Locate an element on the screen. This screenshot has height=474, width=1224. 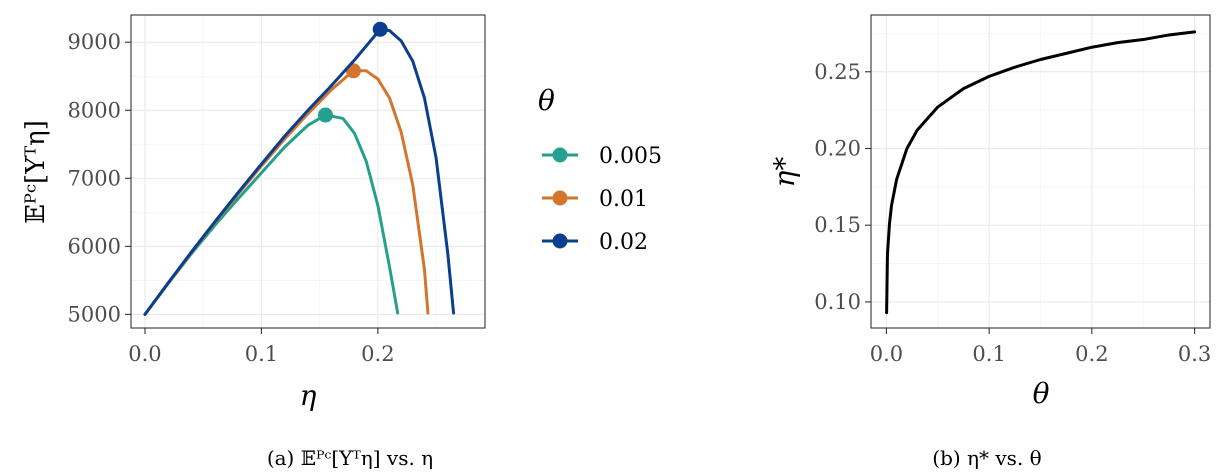
y-tick-label: 0.15 is located at coordinates (837, 225).